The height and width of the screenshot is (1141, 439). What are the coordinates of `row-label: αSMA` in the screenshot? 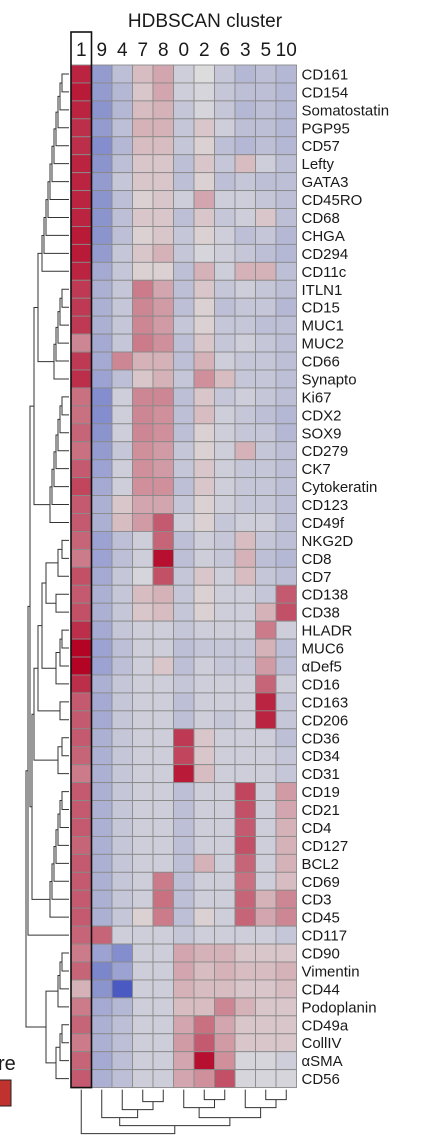 It's located at (322, 1061).